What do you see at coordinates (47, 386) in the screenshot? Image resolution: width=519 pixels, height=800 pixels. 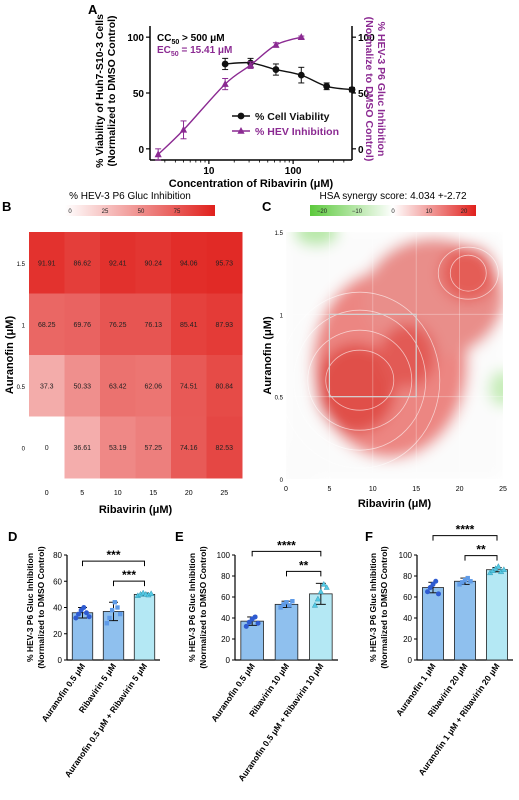 I see `heatmap-cell-value: 37.3` at bounding box center [47, 386].